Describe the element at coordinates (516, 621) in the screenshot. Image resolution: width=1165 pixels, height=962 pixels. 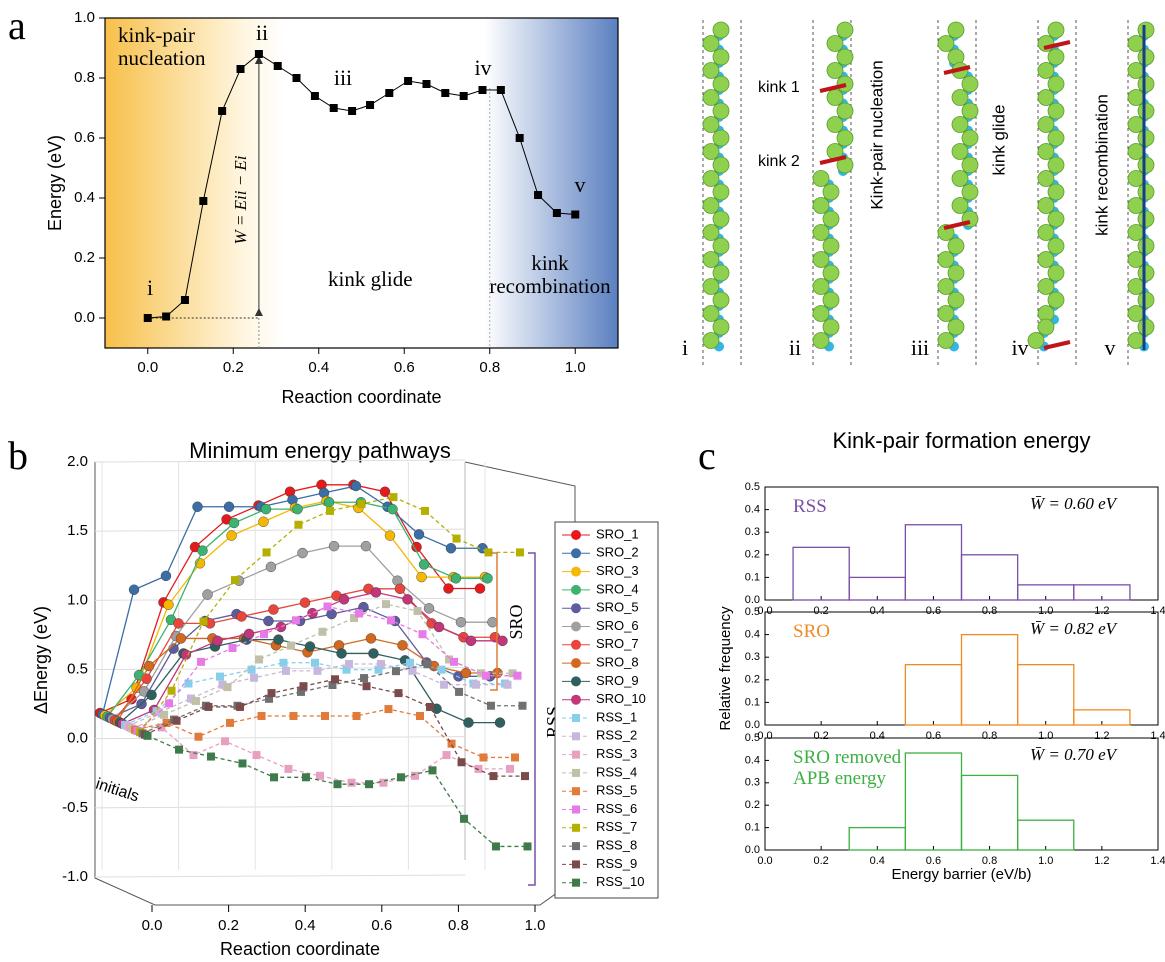
I see `annotation: SRO` at that location.